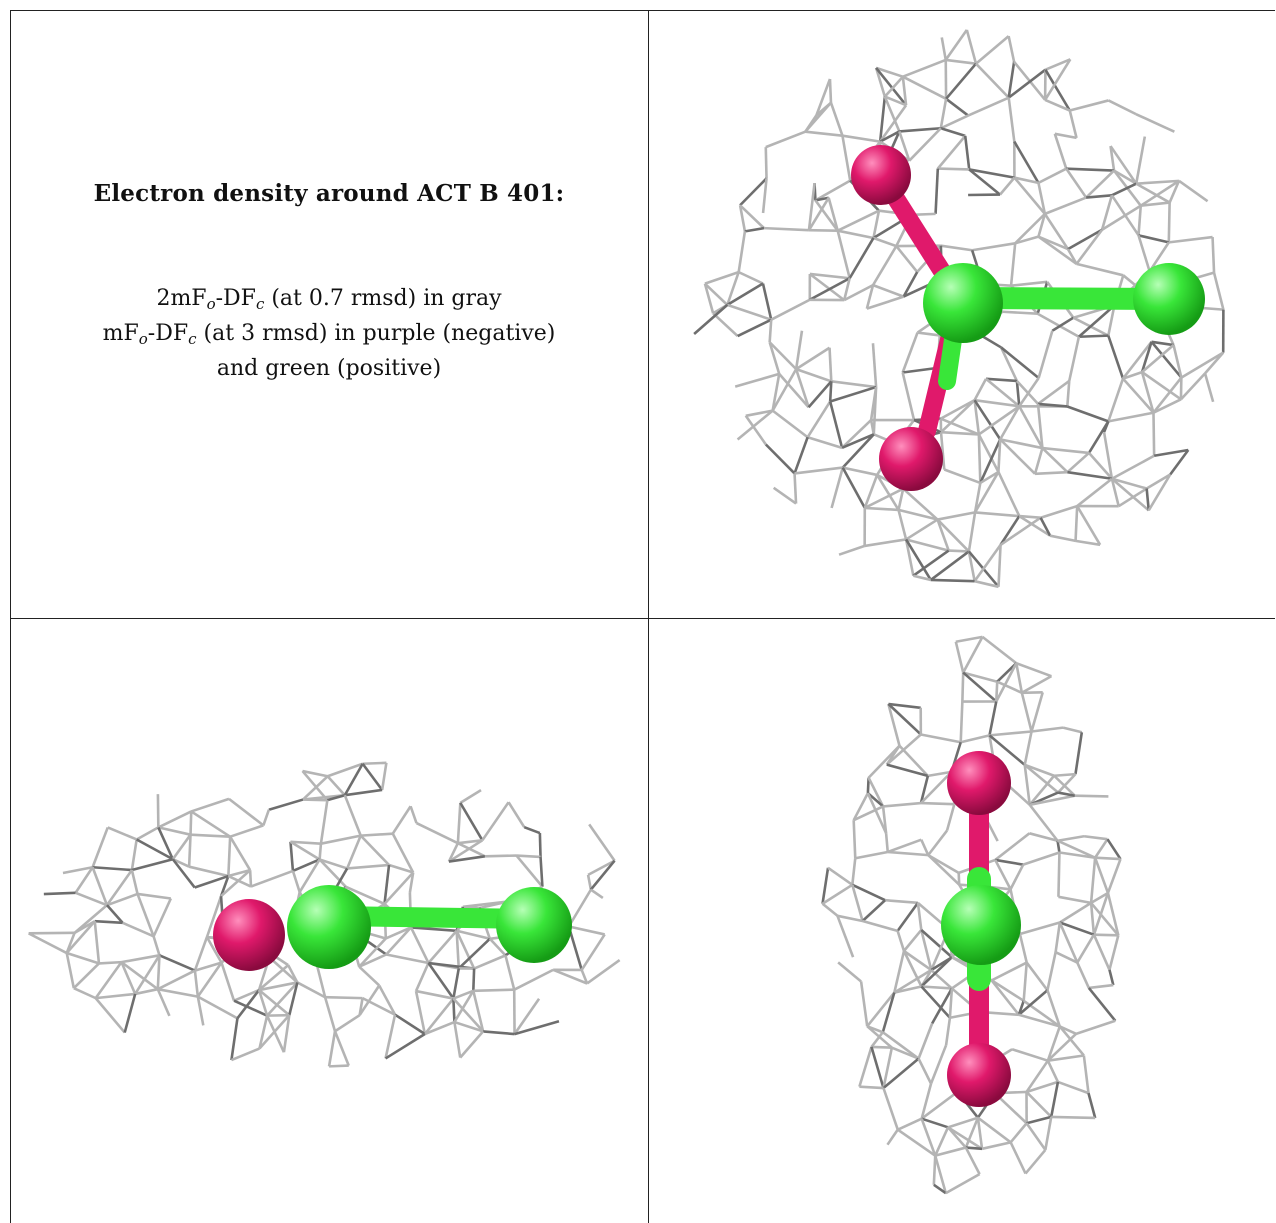  I want to click on legend-line-2fo-fc: 2mFo-DFc (at 0.7 rmsd) in gray, so click(329, 299).